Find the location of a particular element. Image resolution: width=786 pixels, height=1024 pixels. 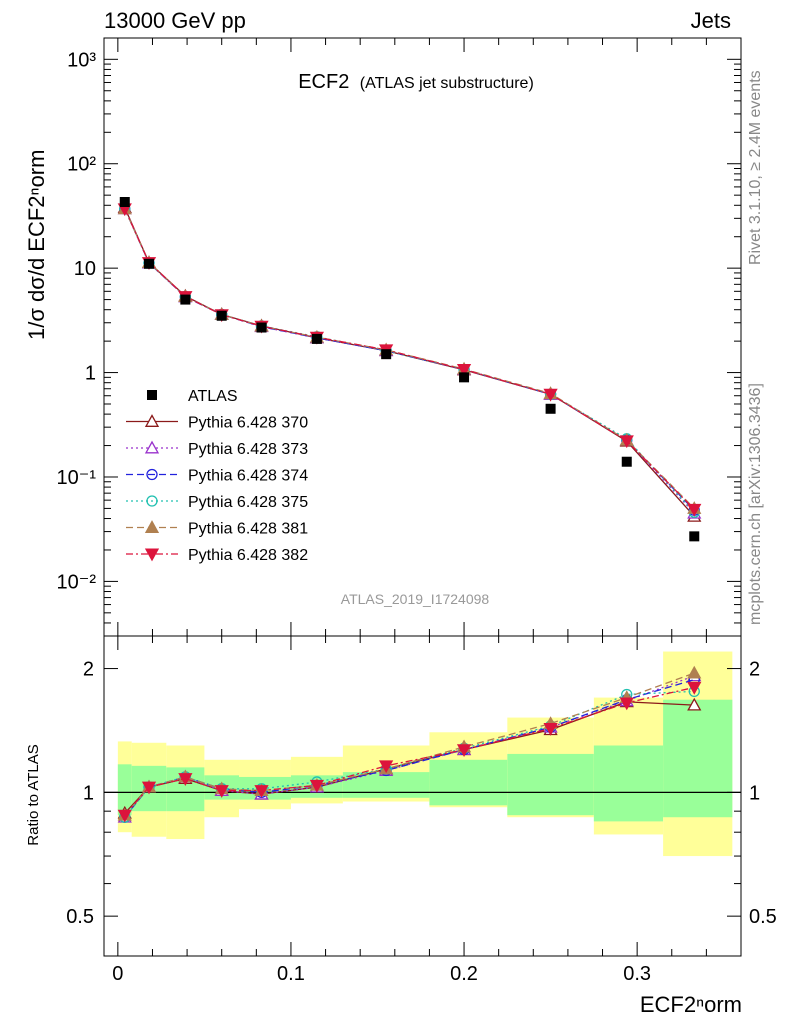

x-tick-label: 0.3 is located at coordinates (637, 974).